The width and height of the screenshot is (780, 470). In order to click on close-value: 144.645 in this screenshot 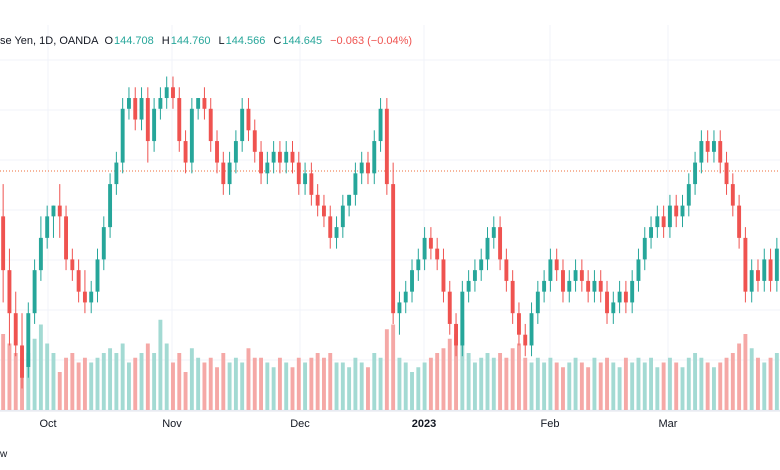, I will do `click(302, 41)`.